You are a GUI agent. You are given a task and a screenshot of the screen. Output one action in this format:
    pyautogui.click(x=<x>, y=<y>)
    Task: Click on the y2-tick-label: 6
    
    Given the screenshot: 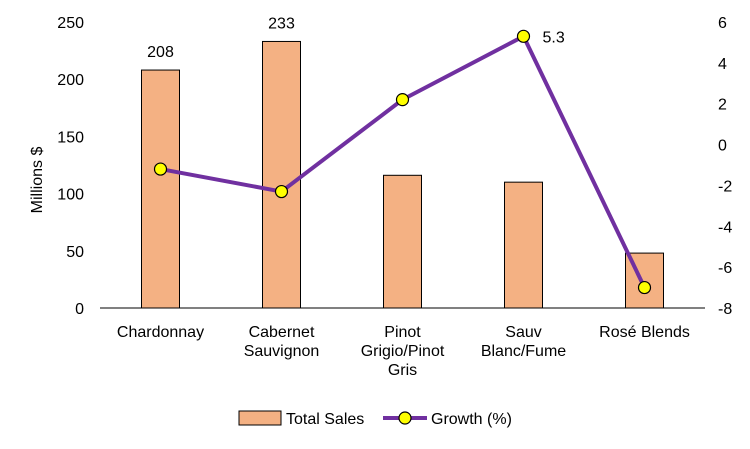 What is the action you would take?
    pyautogui.click(x=722, y=23)
    